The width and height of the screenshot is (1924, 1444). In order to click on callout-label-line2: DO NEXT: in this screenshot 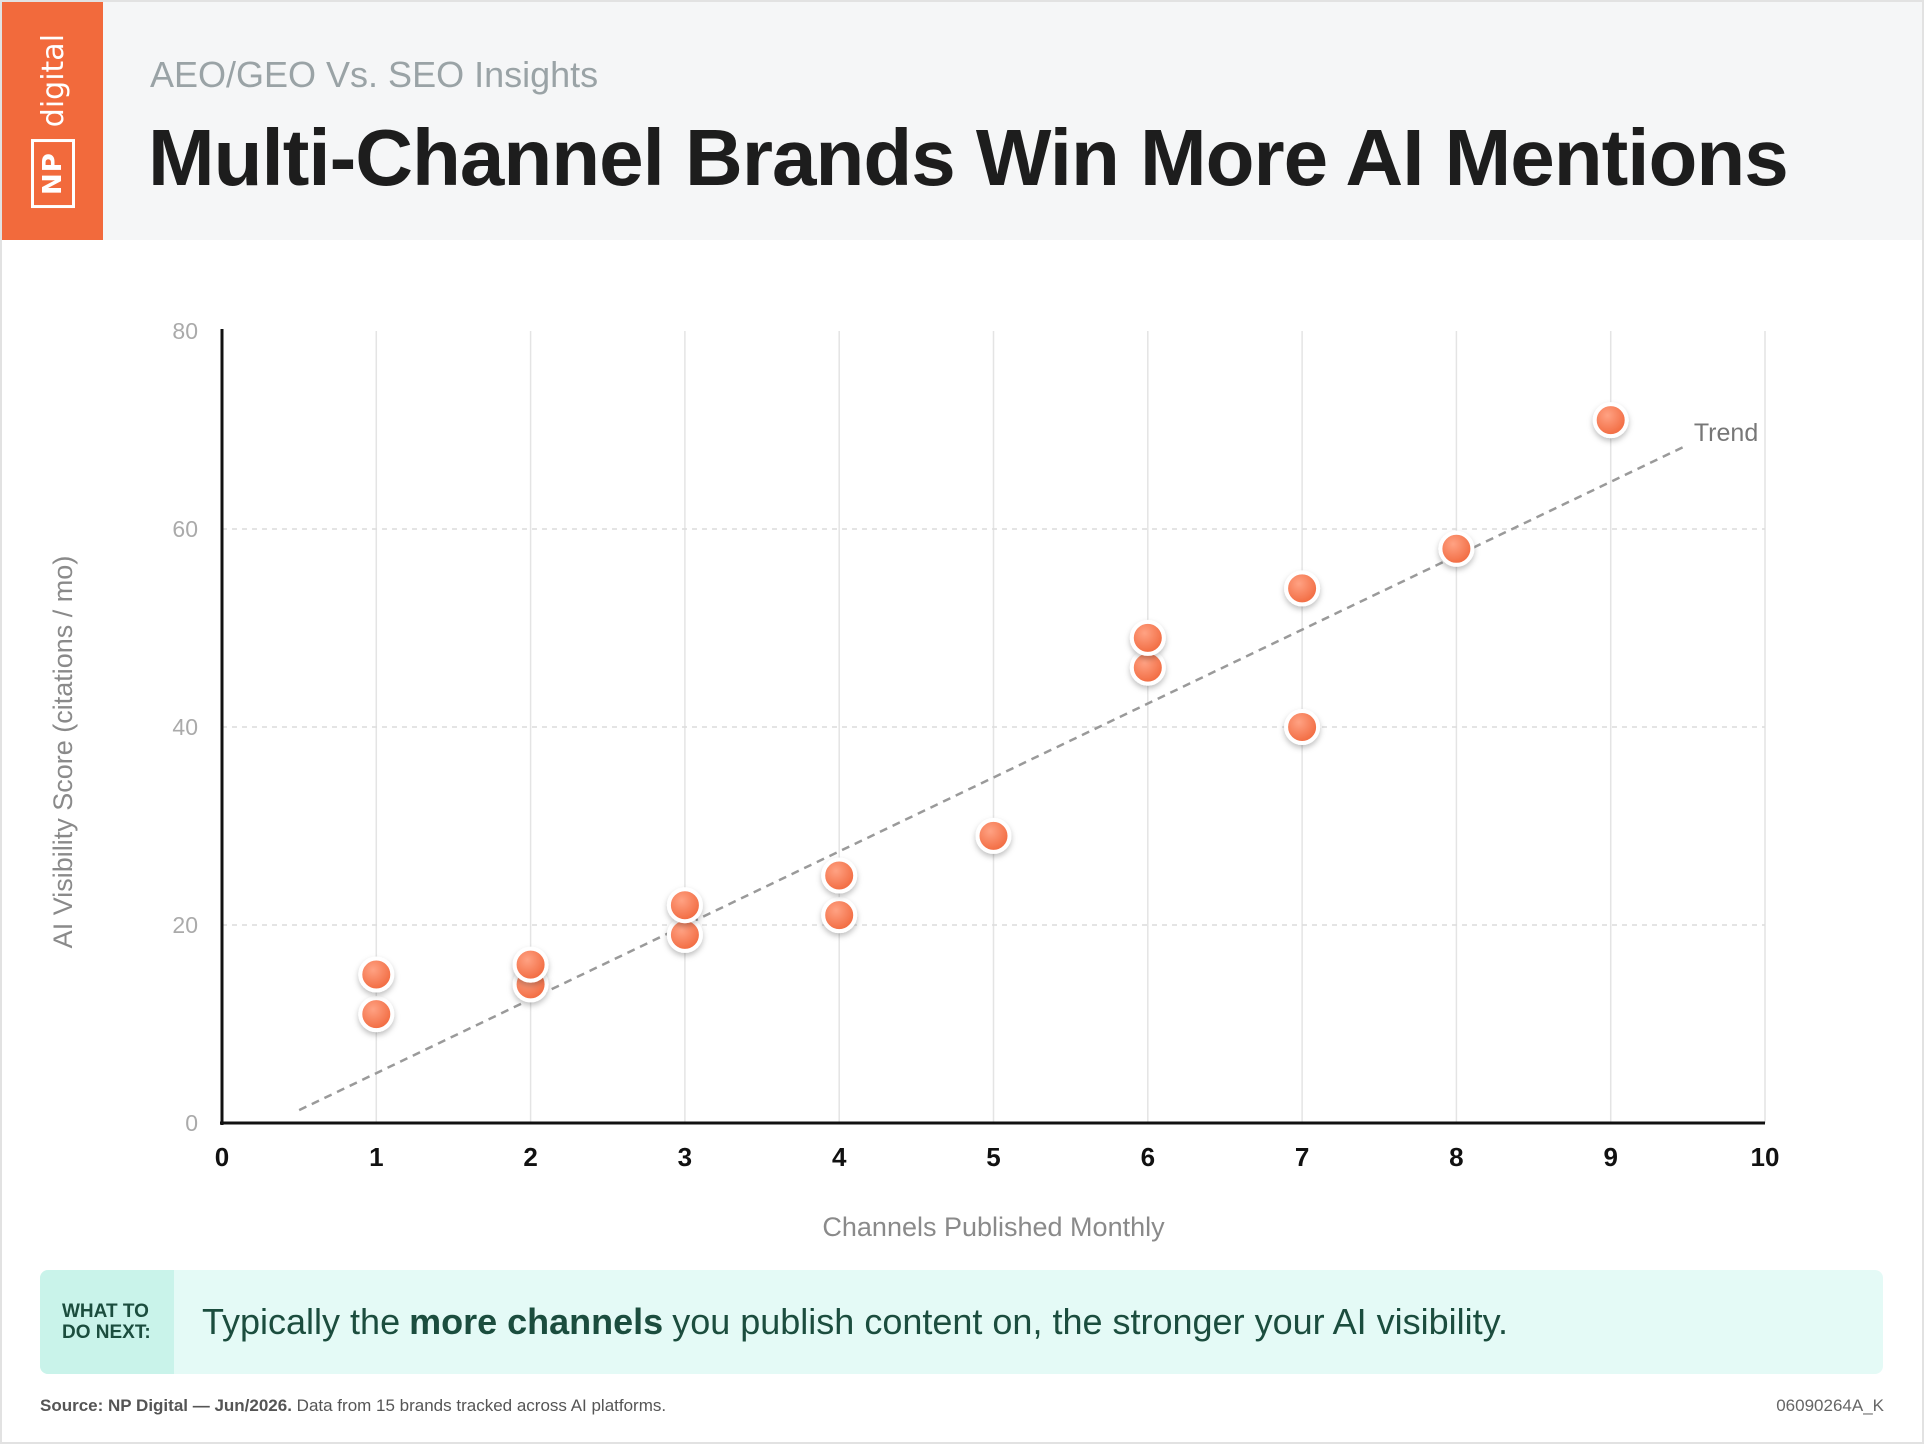, I will do `click(106, 1332)`.